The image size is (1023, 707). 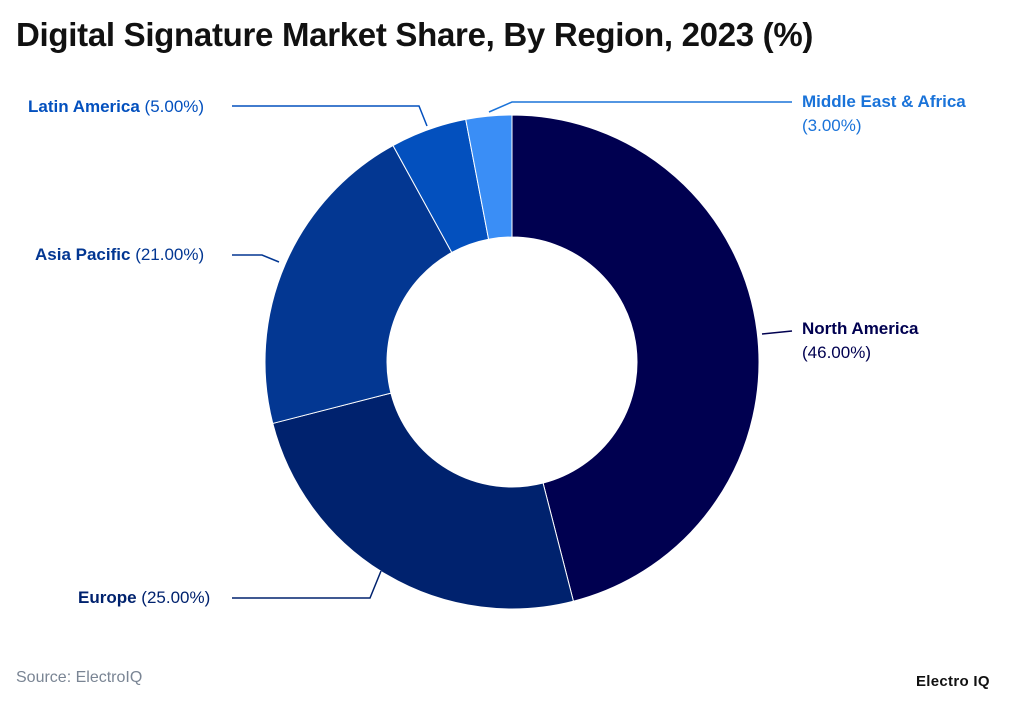 I want to click on leader-latin-america, so click(x=330, y=116).